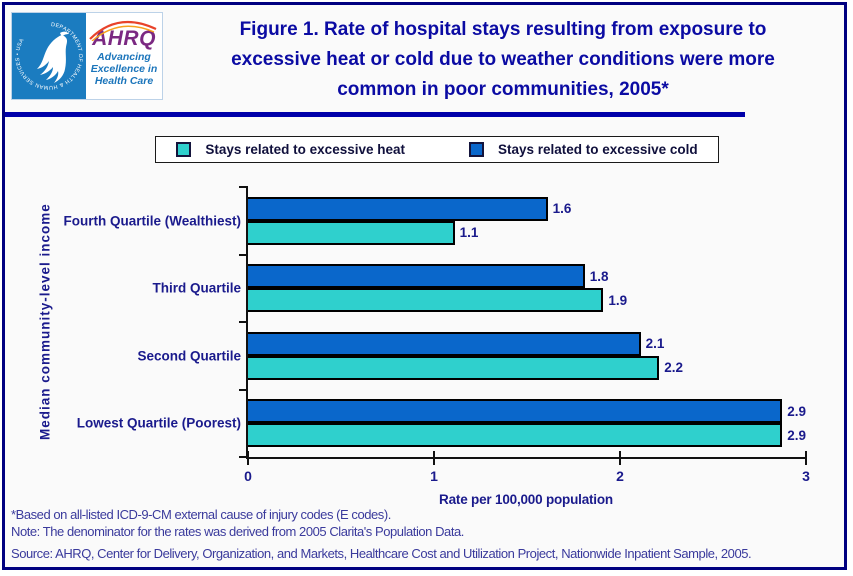  I want to click on ahrq-tagline: Advancing Excellence in Health Care, so click(124, 69).